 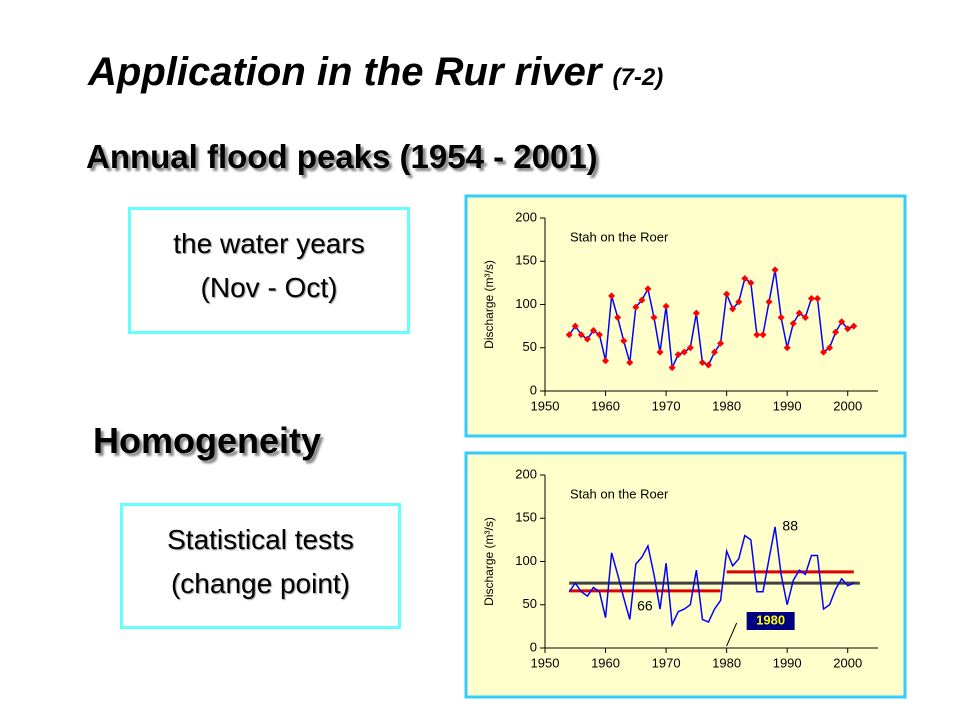 I want to click on note-line: (change point), so click(x=260, y=583).